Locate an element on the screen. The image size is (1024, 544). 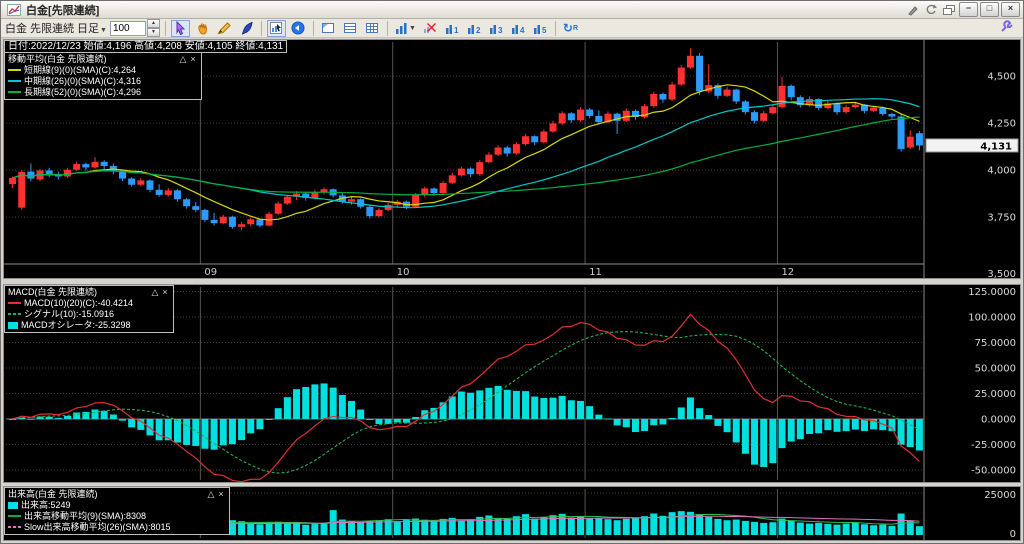
svg-text: 4,250 is located at coordinates (1001, 124).